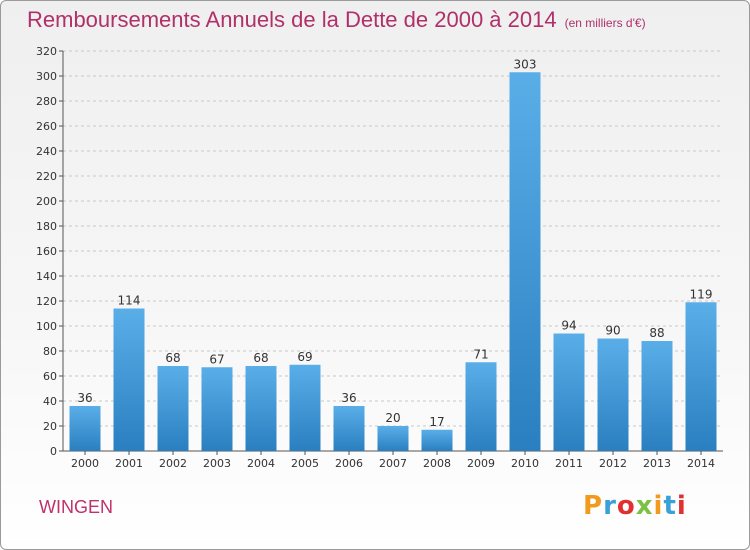 This screenshot has width=750, height=550. I want to click on bar-2003, so click(217, 409).